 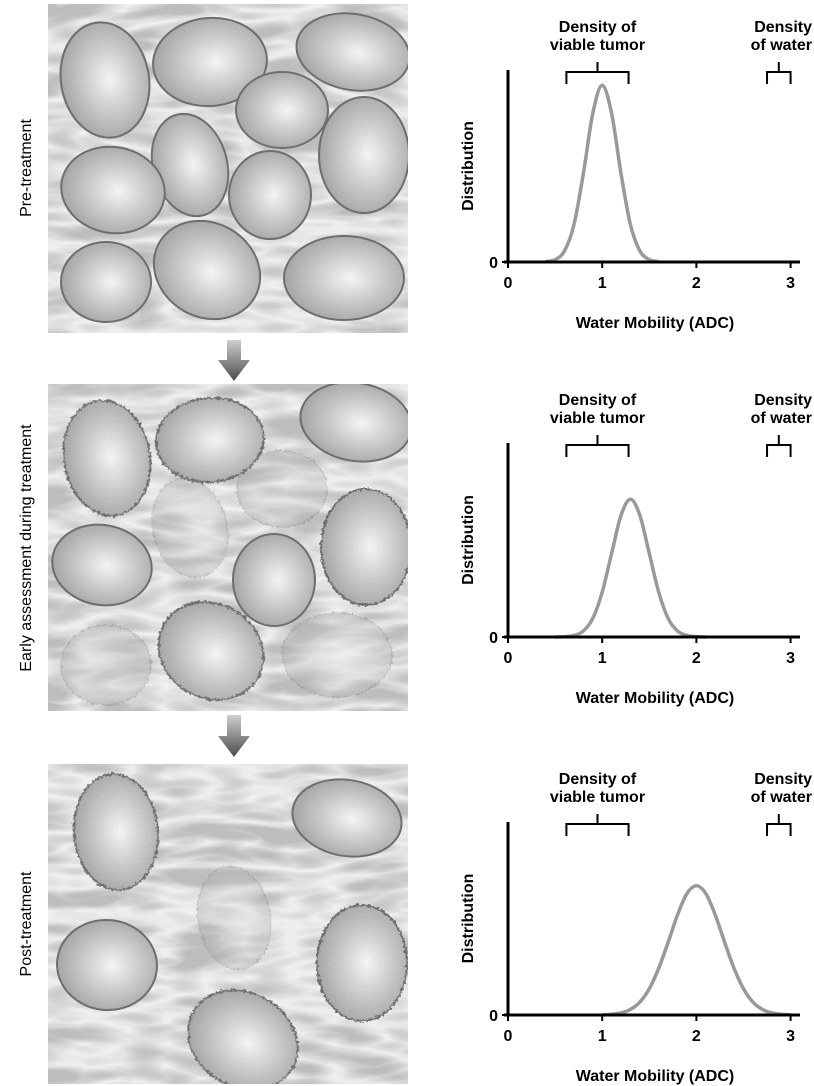 I want to click on row-label: Post-treatment, so click(x=26, y=923).